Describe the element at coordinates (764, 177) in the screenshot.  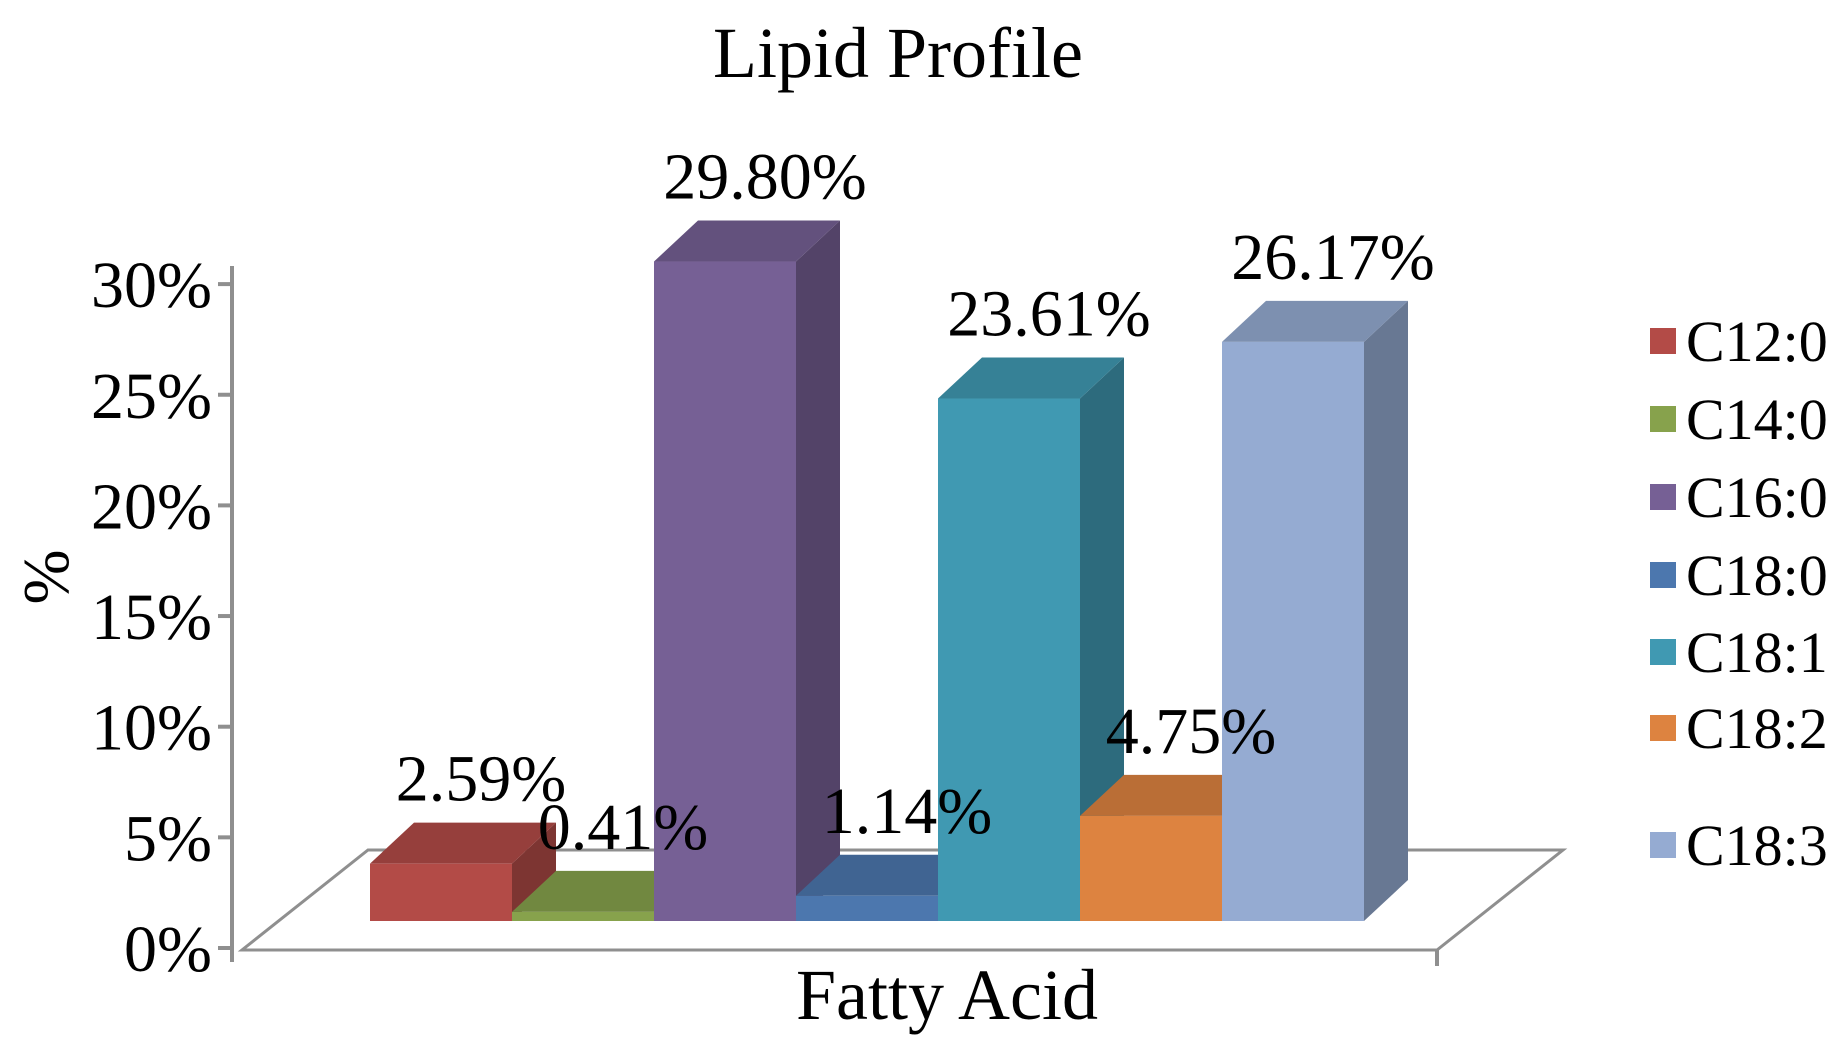
I see `data-label-C16:0: 29.80%` at that location.